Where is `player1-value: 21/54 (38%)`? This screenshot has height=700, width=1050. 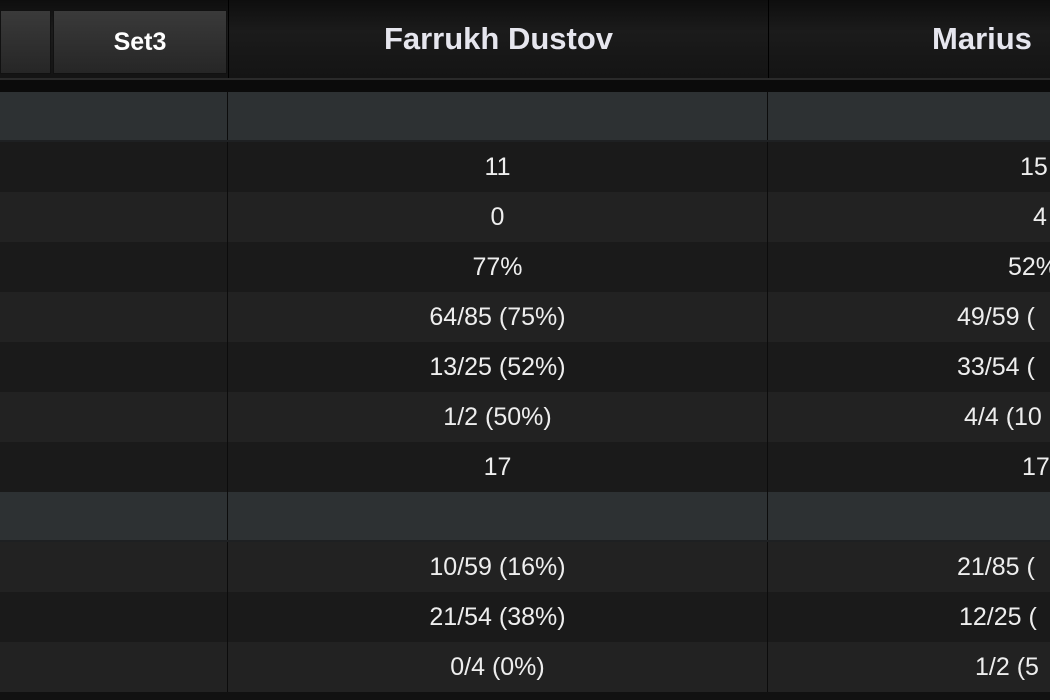
player1-value: 21/54 (38%) is located at coordinates (498, 617).